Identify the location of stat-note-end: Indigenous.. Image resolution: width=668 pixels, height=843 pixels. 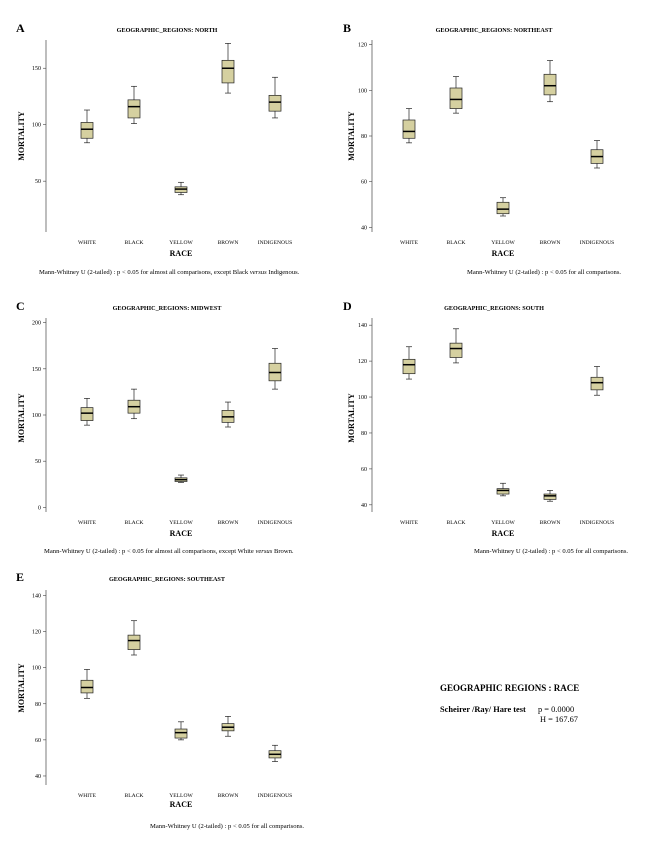
(283, 272).